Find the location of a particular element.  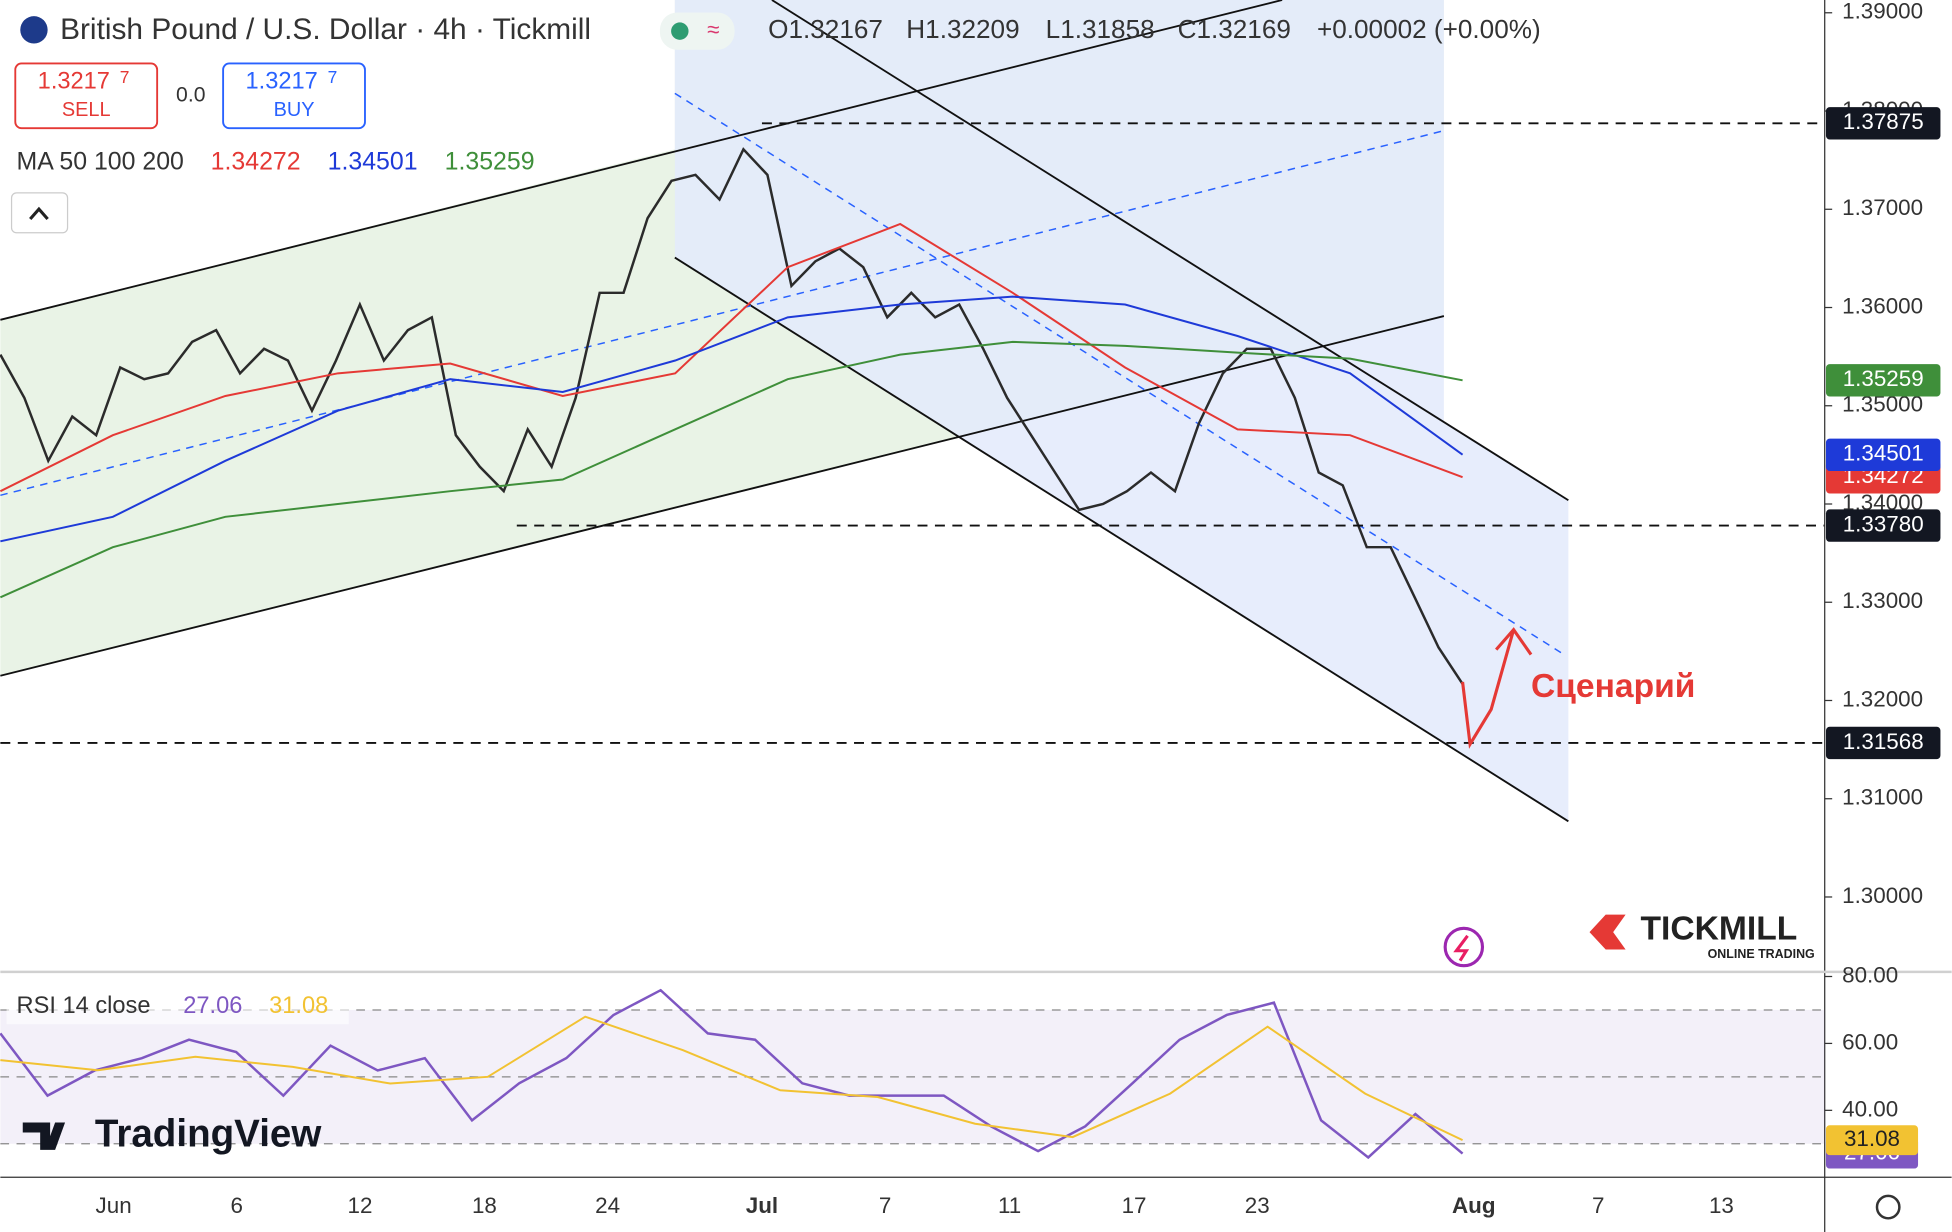

rsi-tick-label: 80.00 is located at coordinates (1870, 974).